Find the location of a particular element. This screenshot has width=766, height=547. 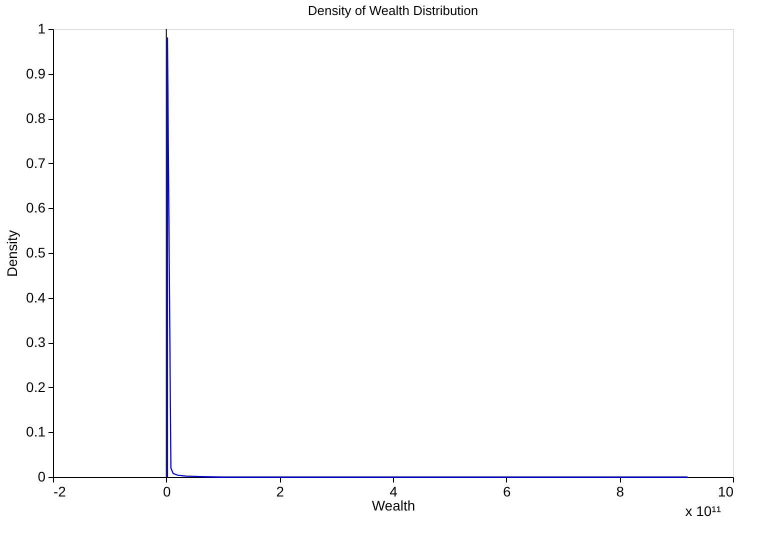

x-tick-label: 8 is located at coordinates (620, 492).